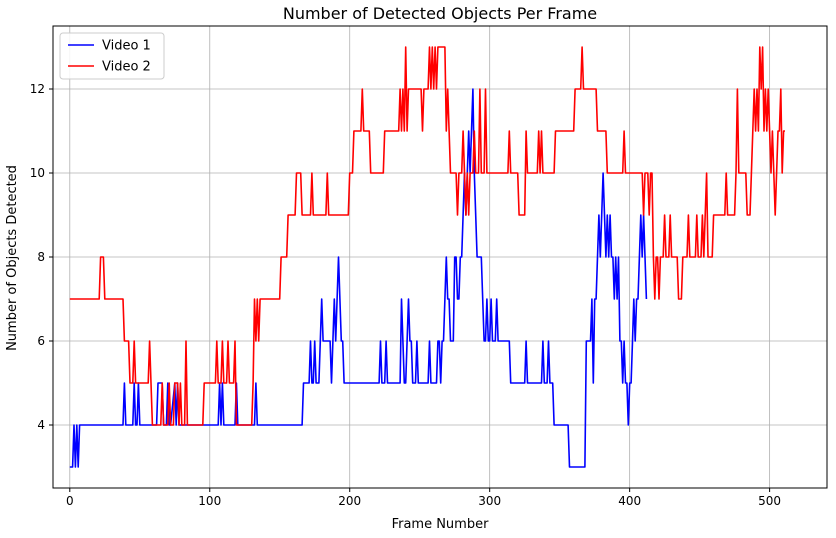 This screenshot has width=836, height=538. What do you see at coordinates (441, 524) in the screenshot?
I see `x-axis-label: Frame Number` at bounding box center [441, 524].